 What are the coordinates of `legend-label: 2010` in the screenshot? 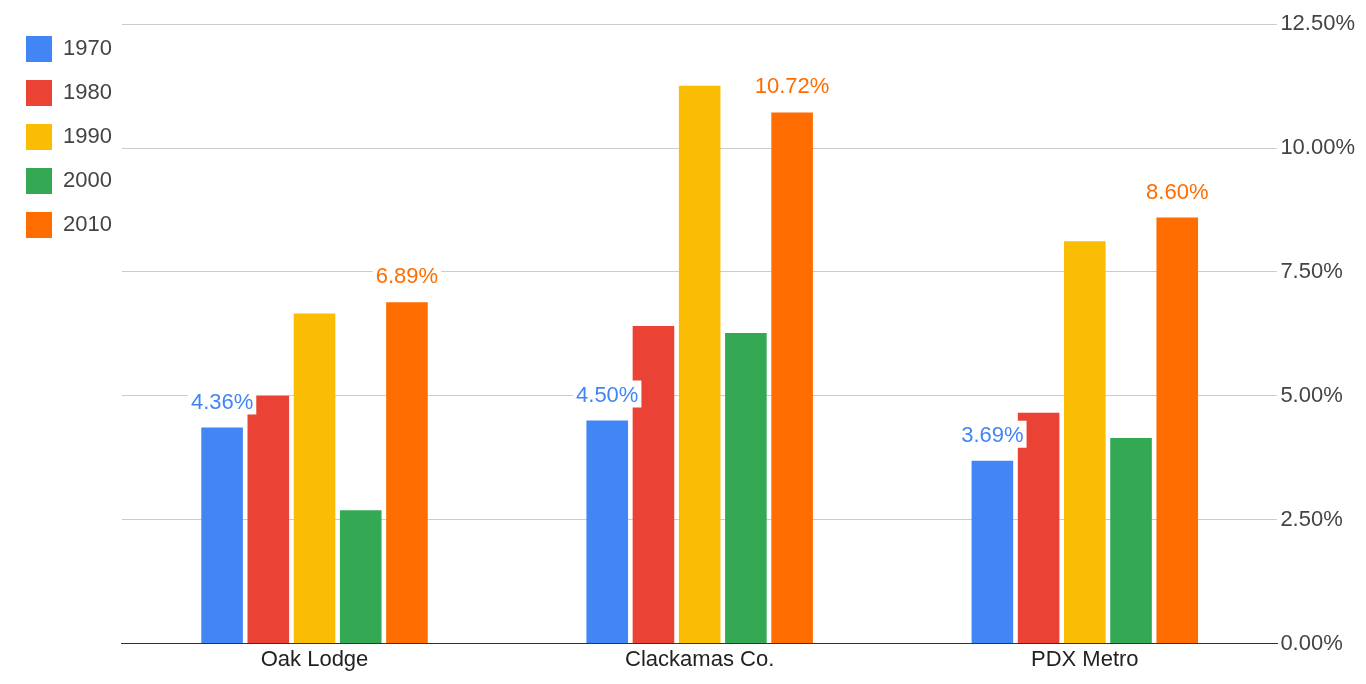 It's located at (87, 224).